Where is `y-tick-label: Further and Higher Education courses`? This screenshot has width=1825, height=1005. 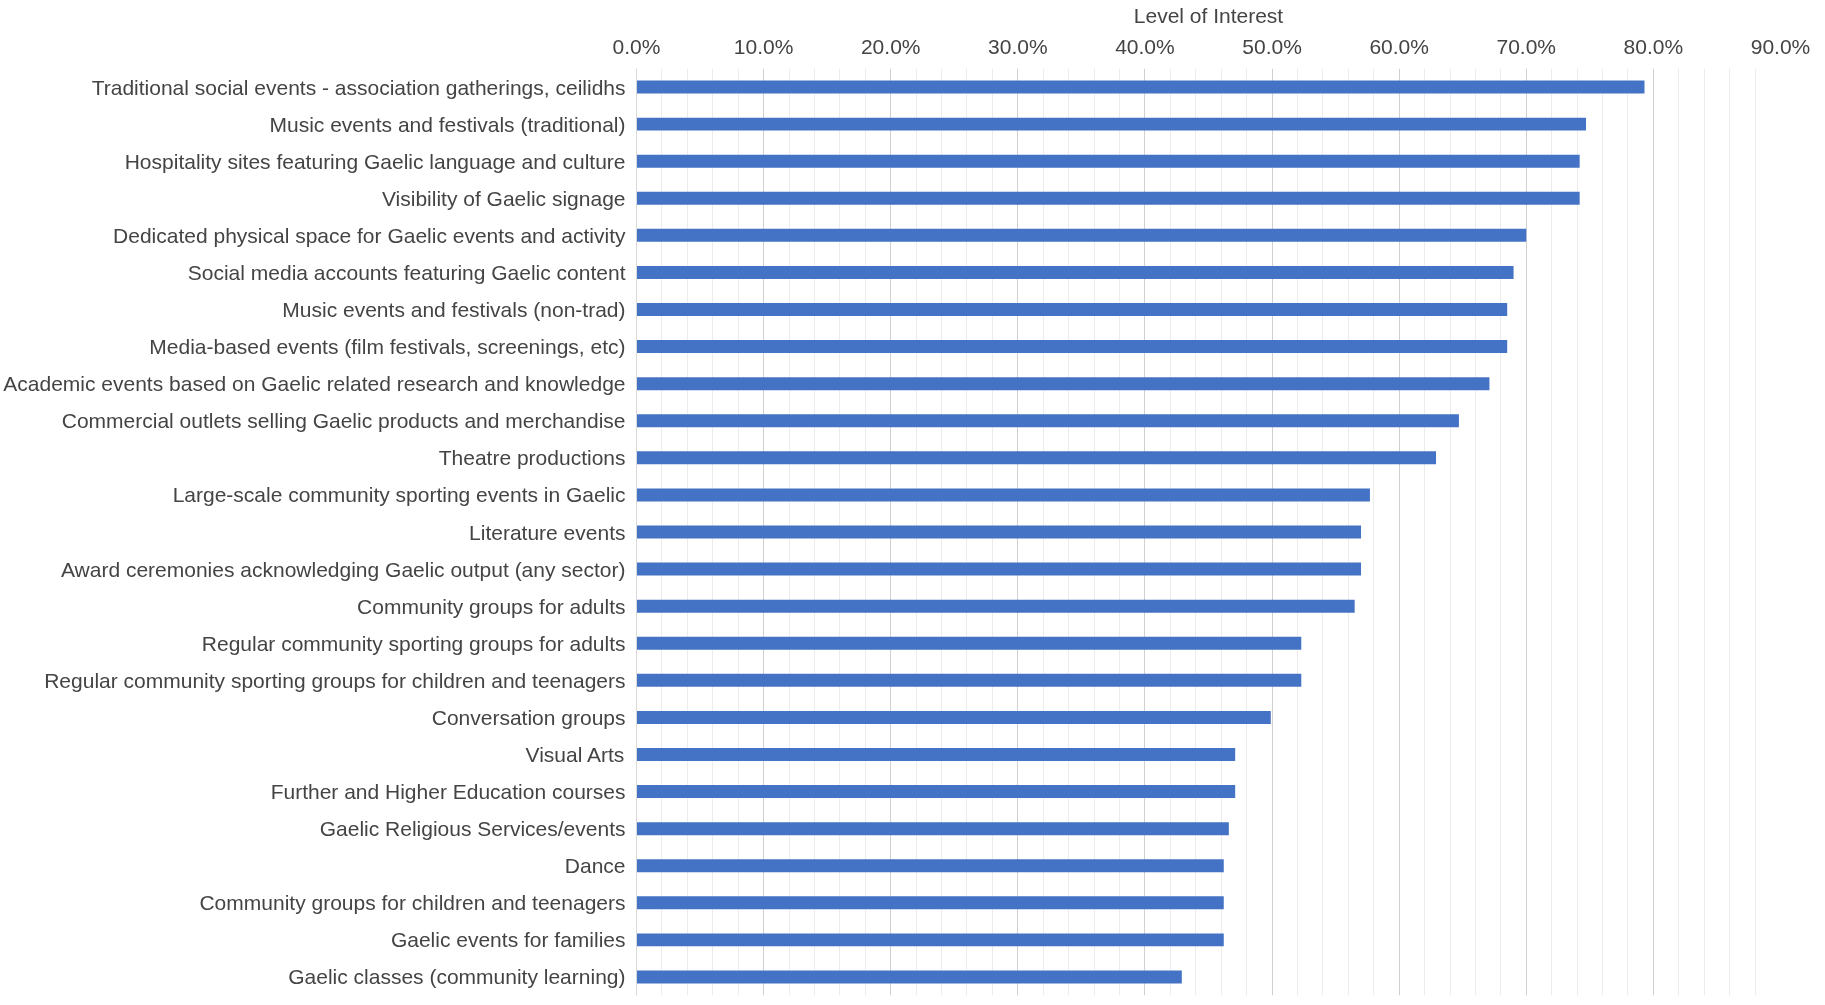
y-tick-label: Further and Higher Education courses is located at coordinates (448, 792).